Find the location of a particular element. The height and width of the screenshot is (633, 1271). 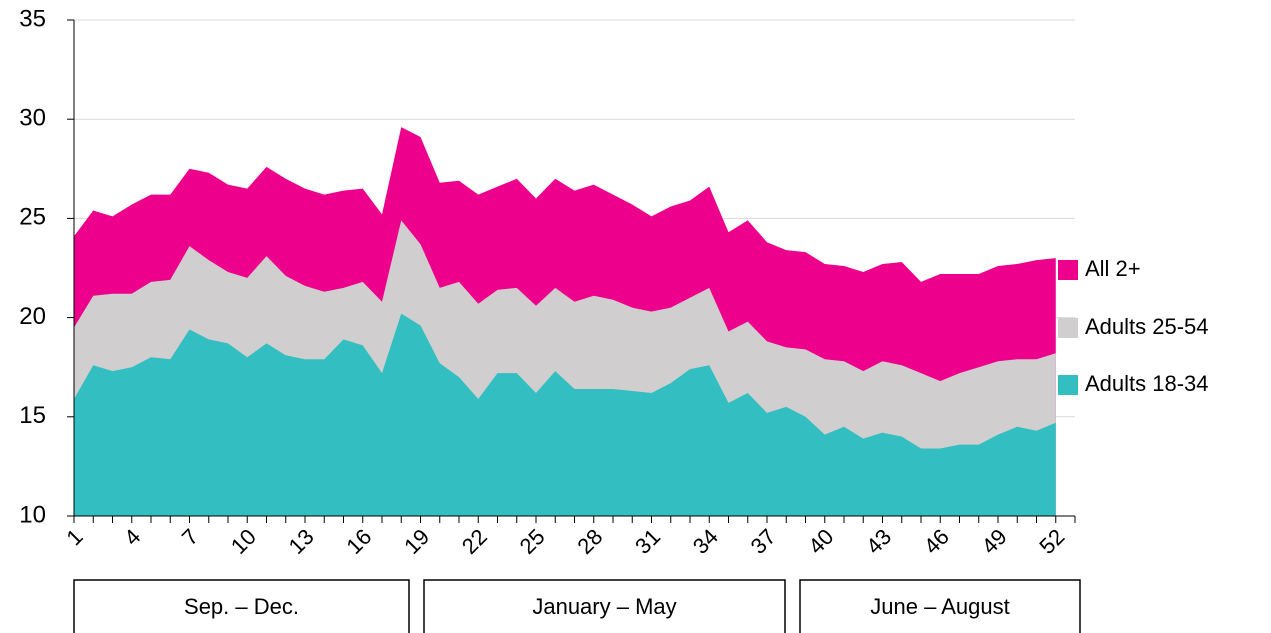

x-tick-label: 43 is located at coordinates (878, 541).